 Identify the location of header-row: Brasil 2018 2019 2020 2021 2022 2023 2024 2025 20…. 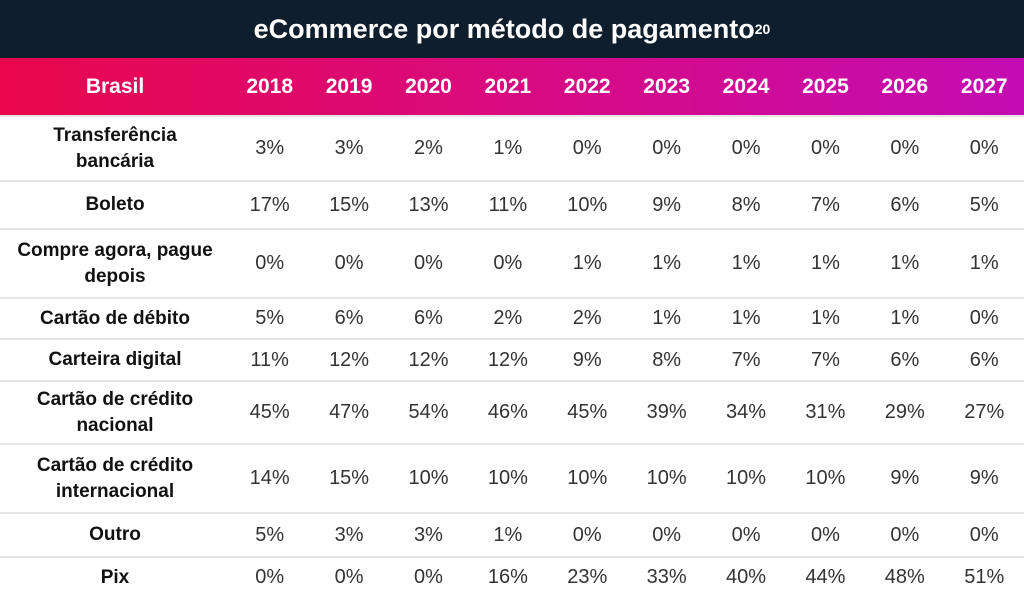
(512, 87).